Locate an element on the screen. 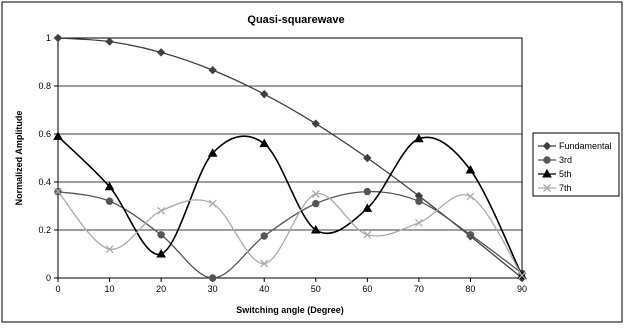 The width and height of the screenshot is (624, 329). legend: Fundamental 3rd 5th 7th is located at coordinates (575, 167).